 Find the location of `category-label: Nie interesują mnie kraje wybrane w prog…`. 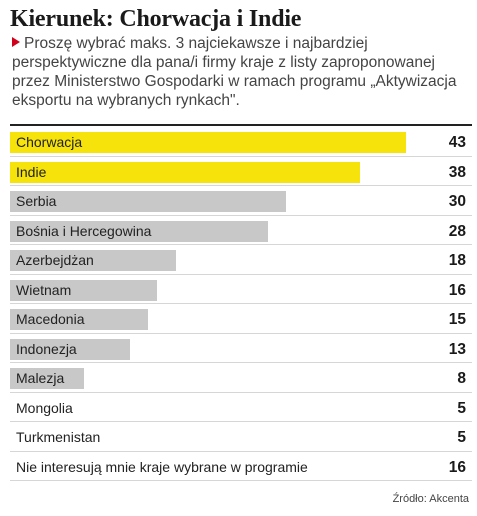

category-label: Nie interesują mnie kraje wybrane w prog… is located at coordinates (162, 466).